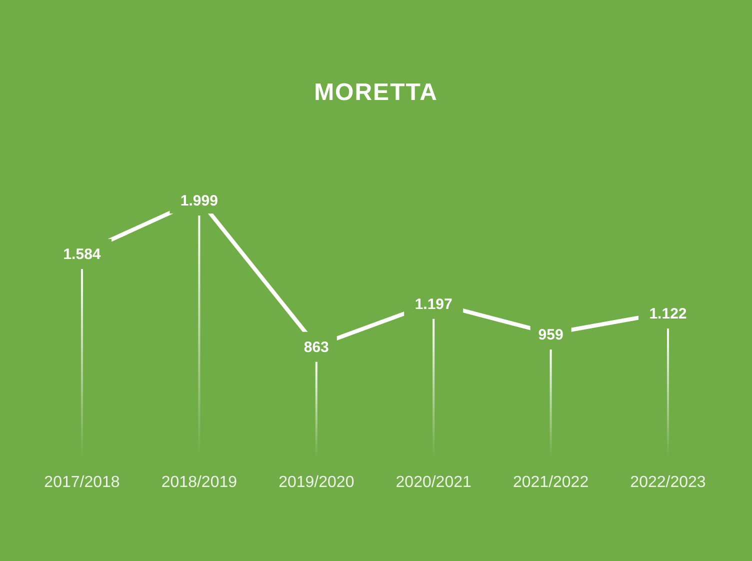  Describe the element at coordinates (376, 92) in the screenshot. I see `chart-title: MORETTA` at that location.